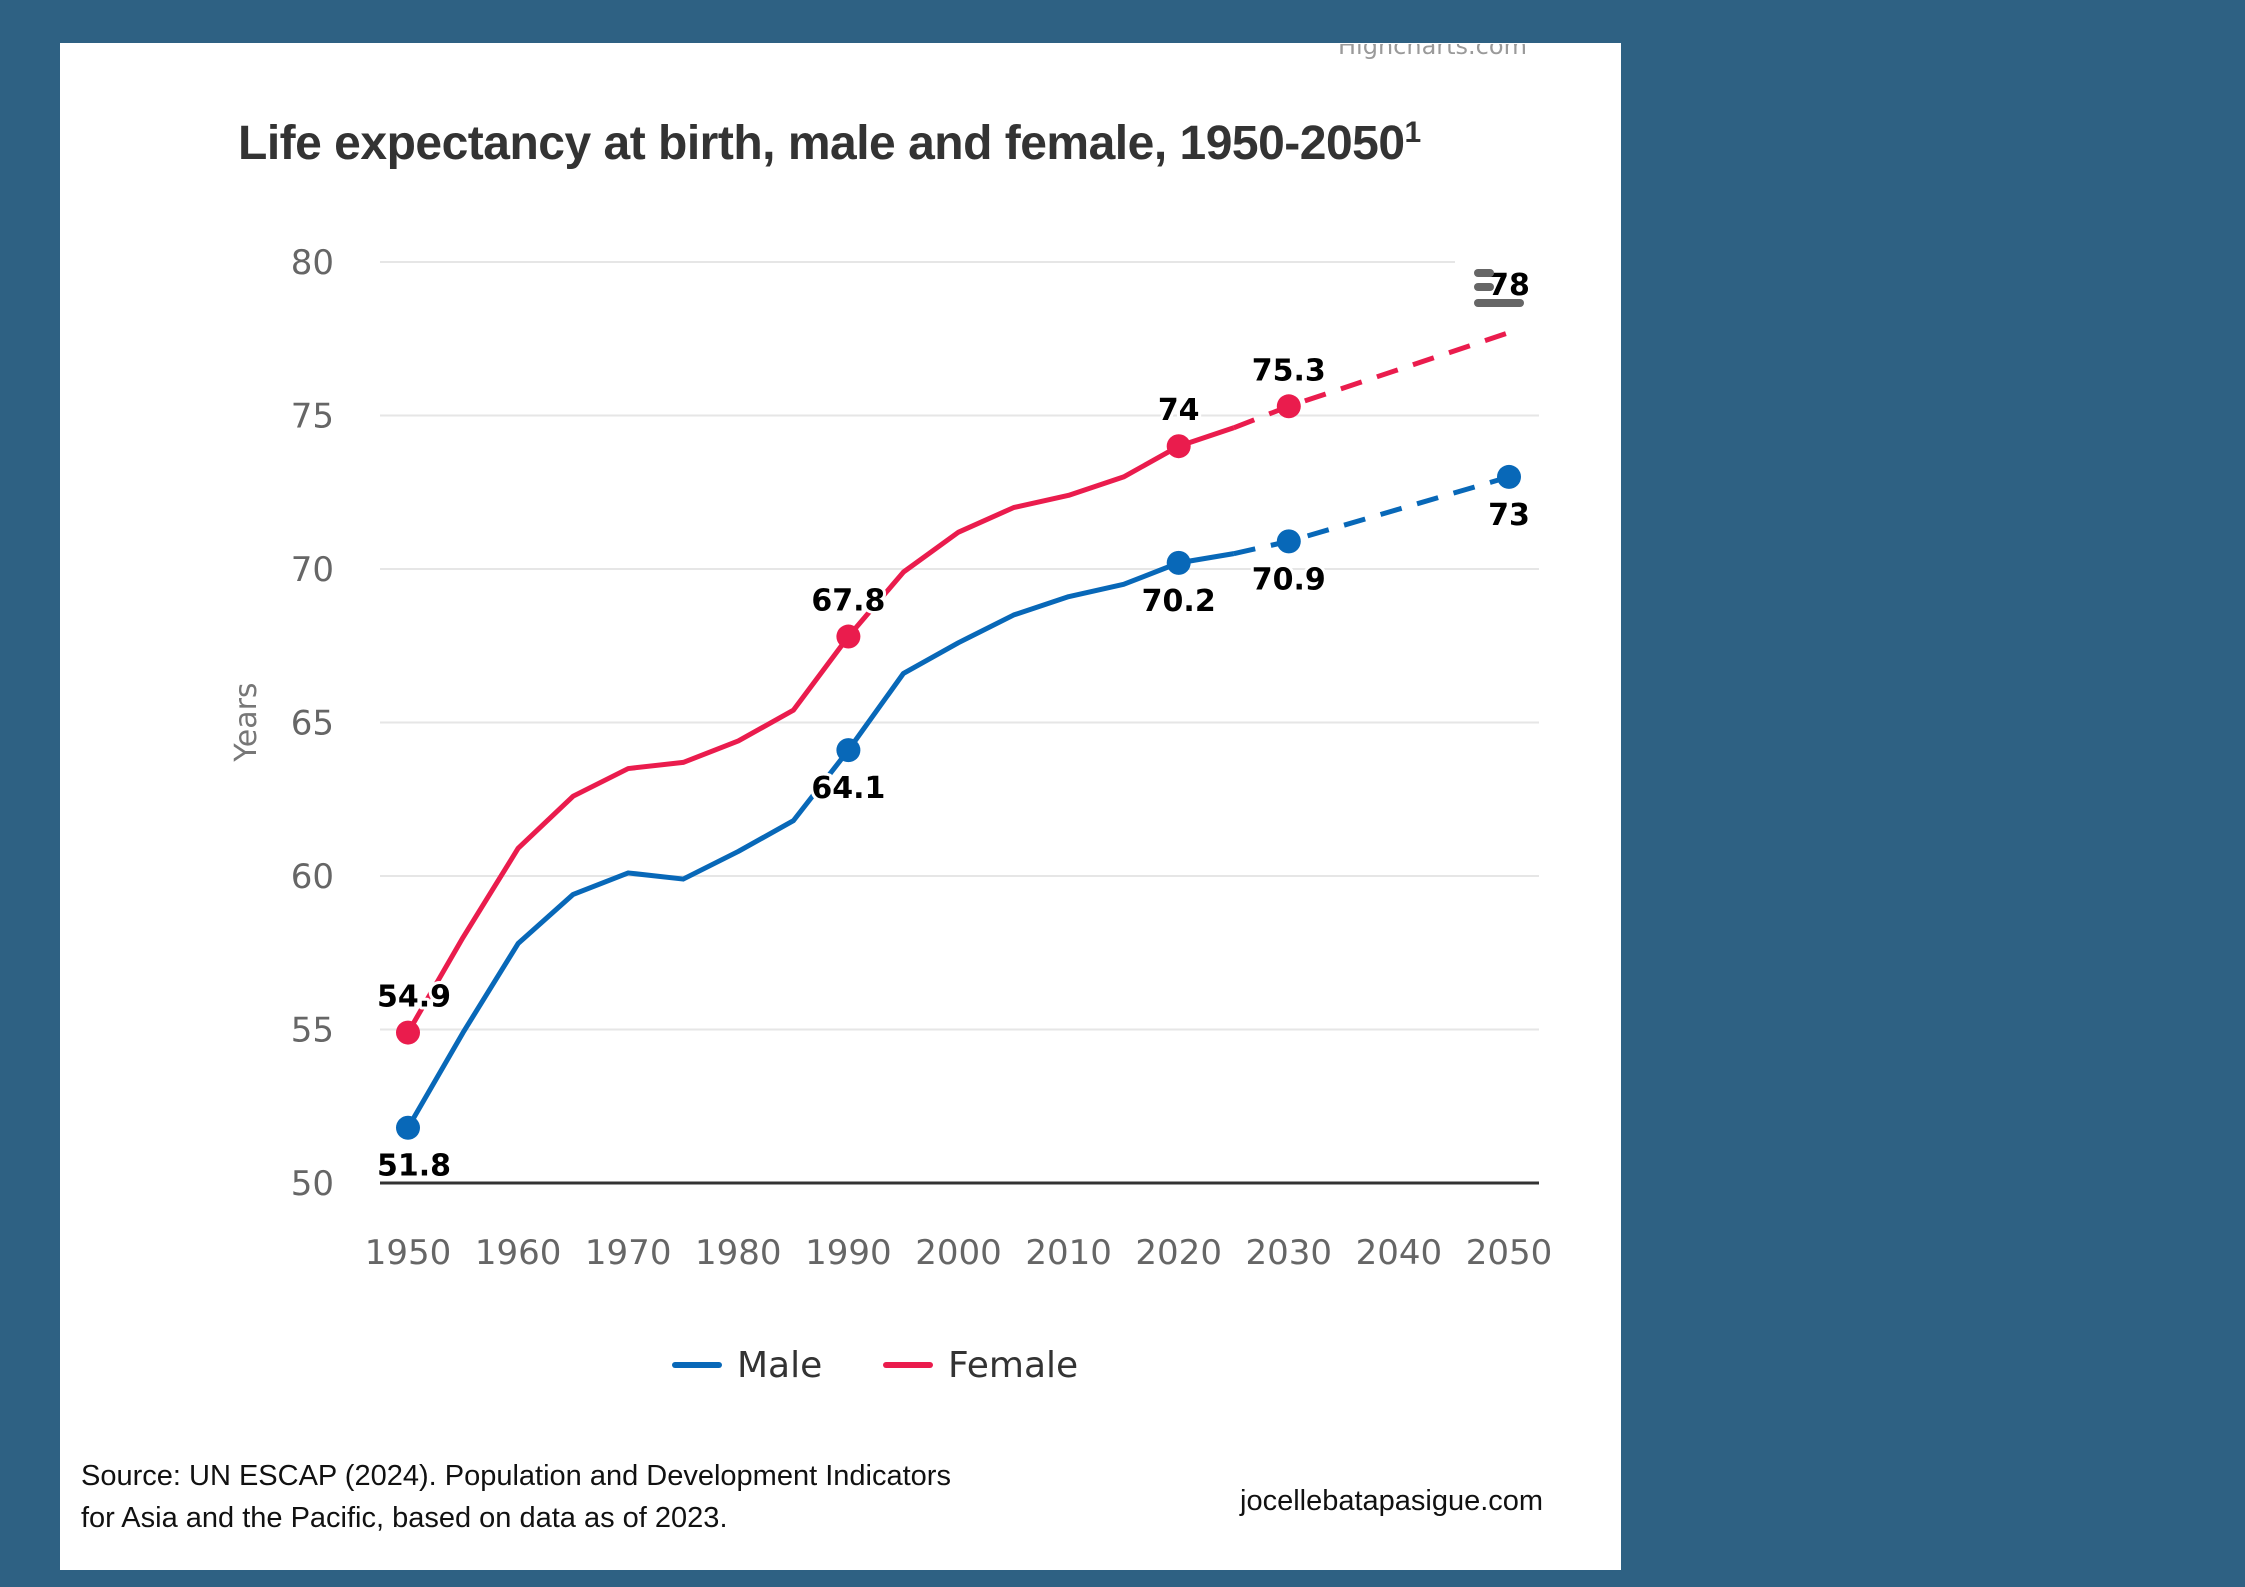  What do you see at coordinates (1288, 406) in the screenshot?
I see `female-point-2030` at bounding box center [1288, 406].